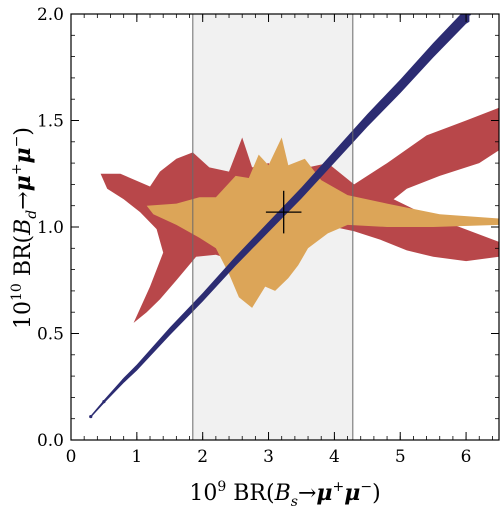  What do you see at coordinates (284, 494) in the screenshot?
I see `x-axis-label: 109 BR(Bs→μ+μ−)` at bounding box center [284, 494].